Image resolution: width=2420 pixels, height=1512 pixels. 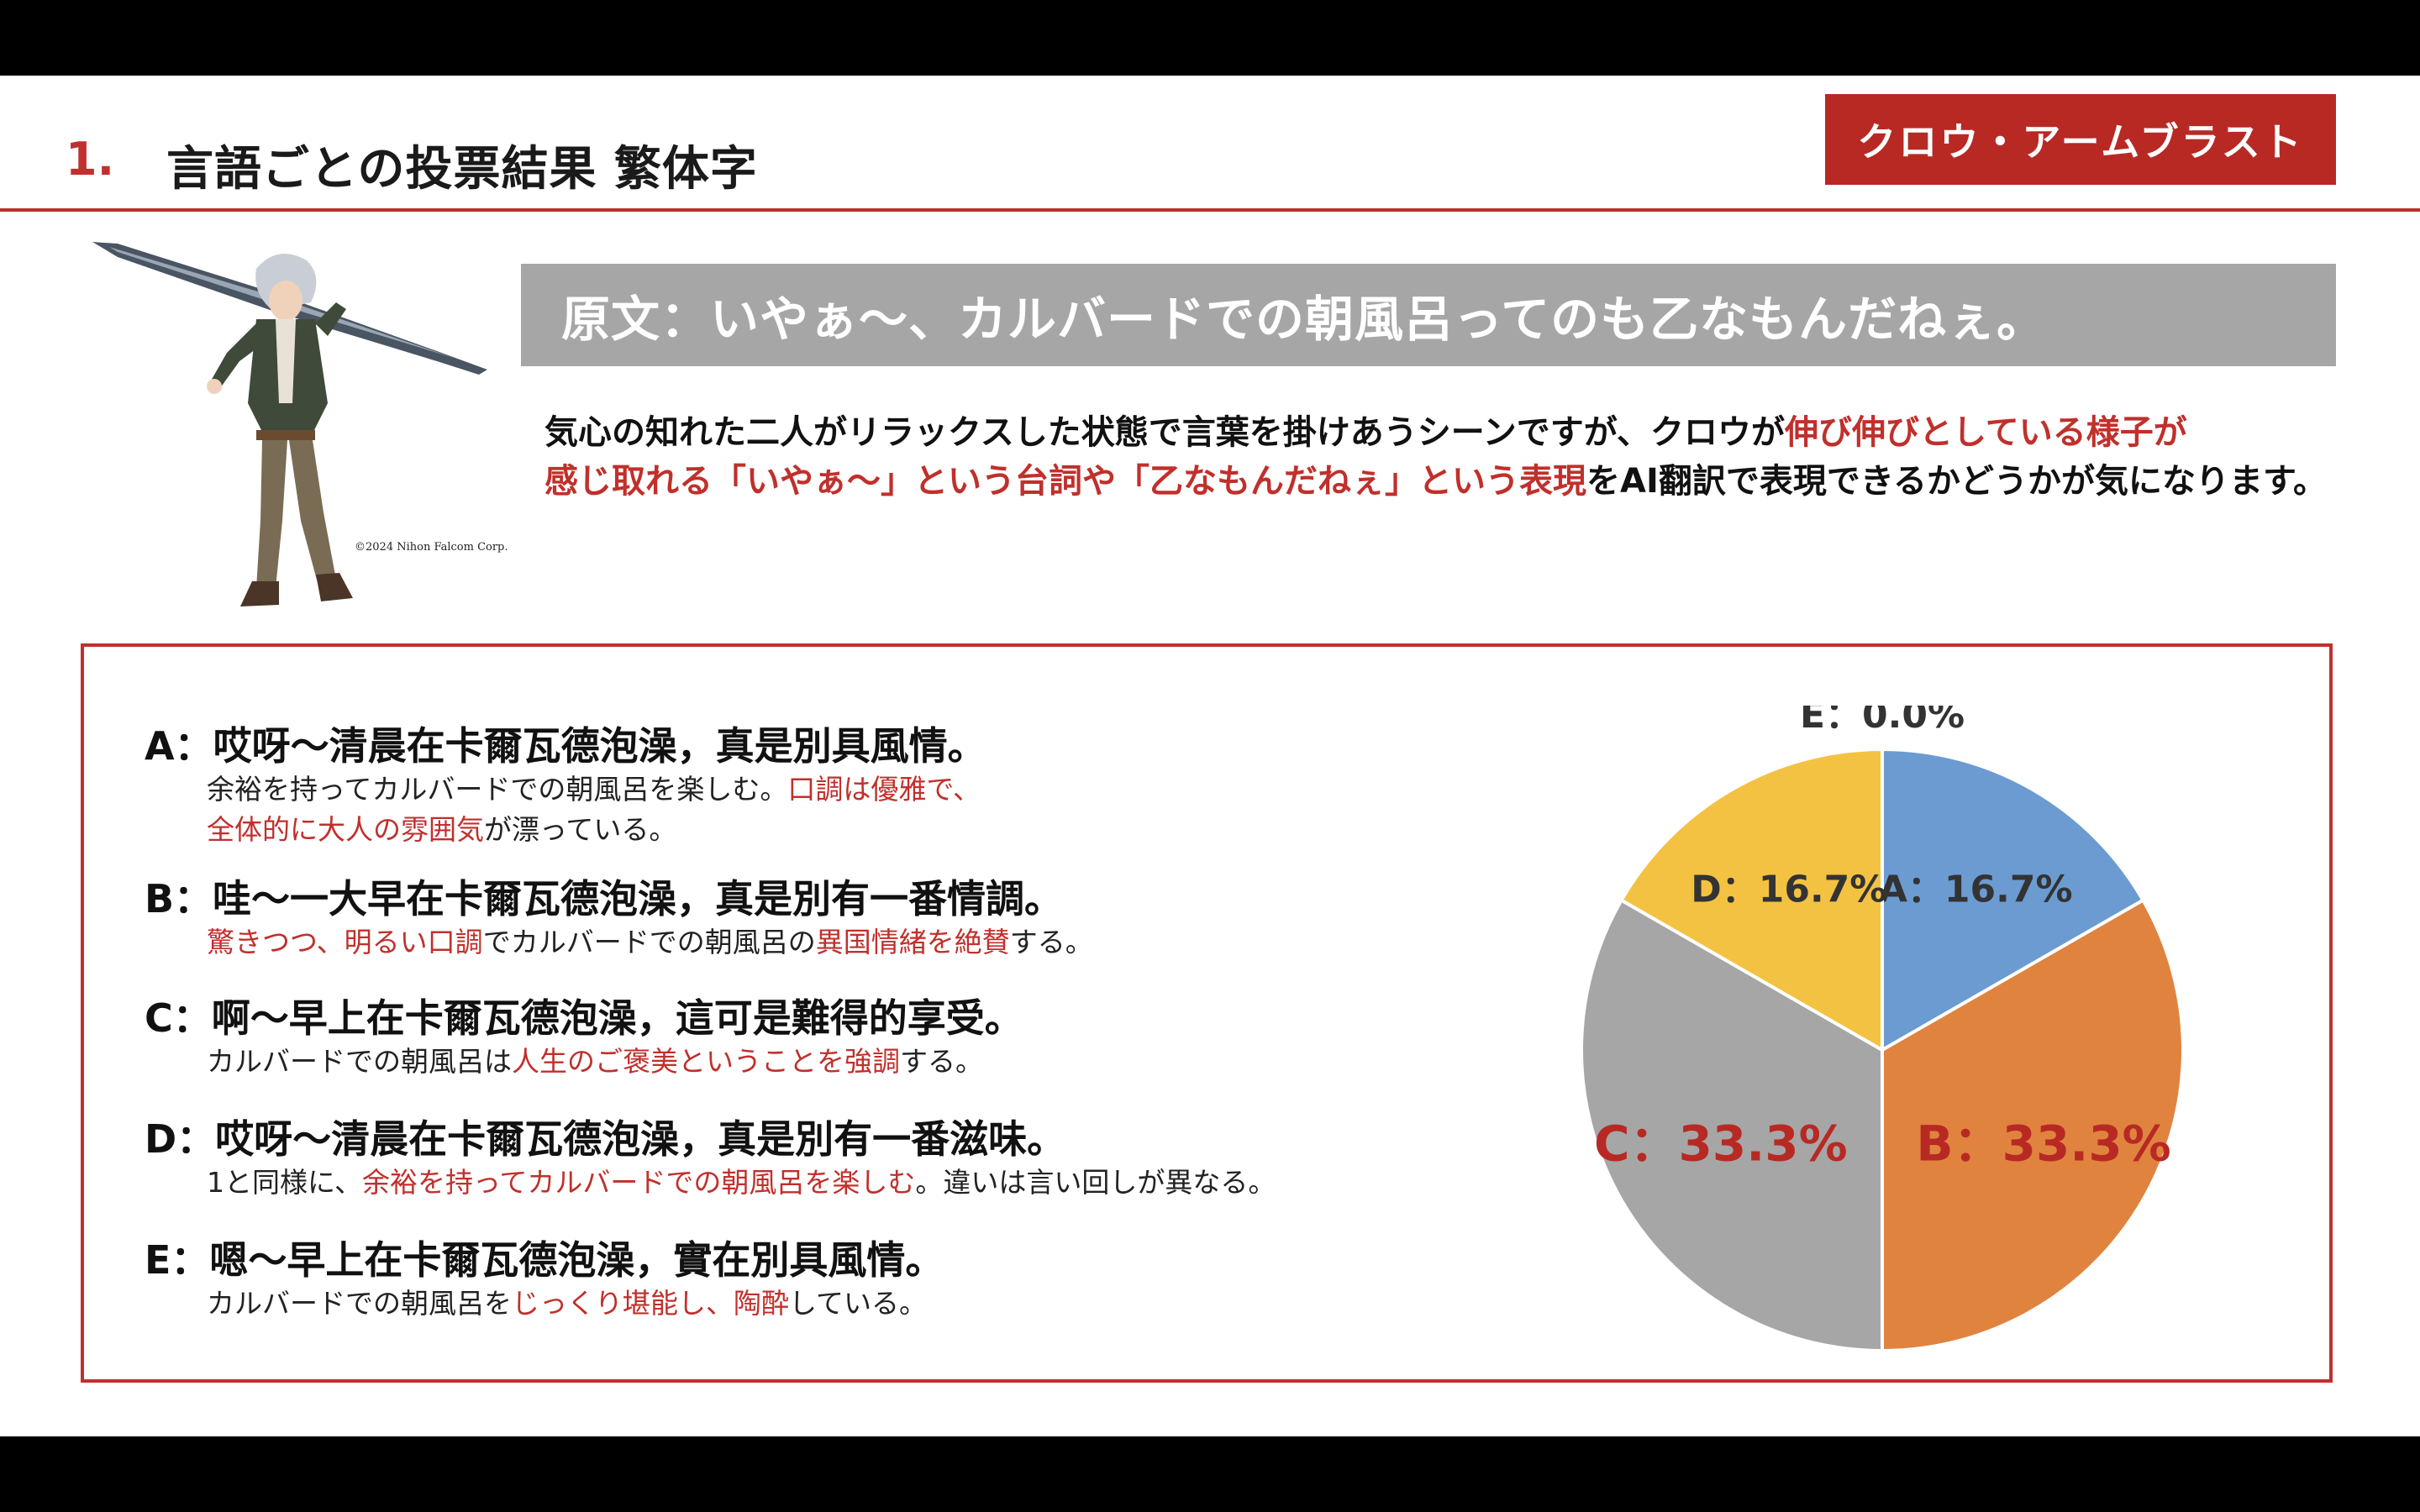 What do you see at coordinates (884, 789) in the screenshot?
I see `comment-highlight: 口調は優雅で、` at bounding box center [884, 789].